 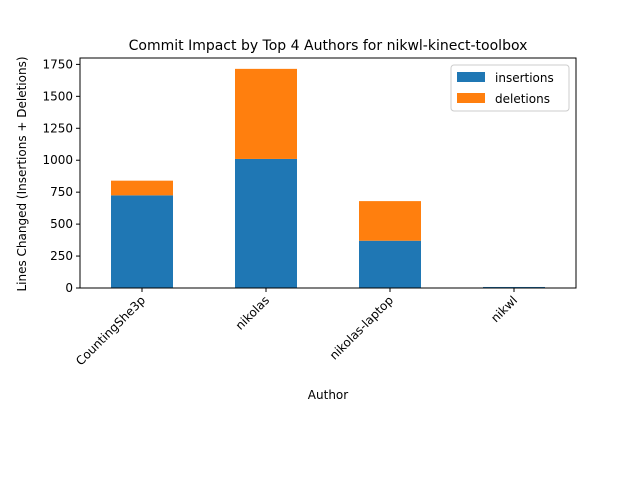 I want to click on y-tick-label: 1250, so click(x=57, y=128).